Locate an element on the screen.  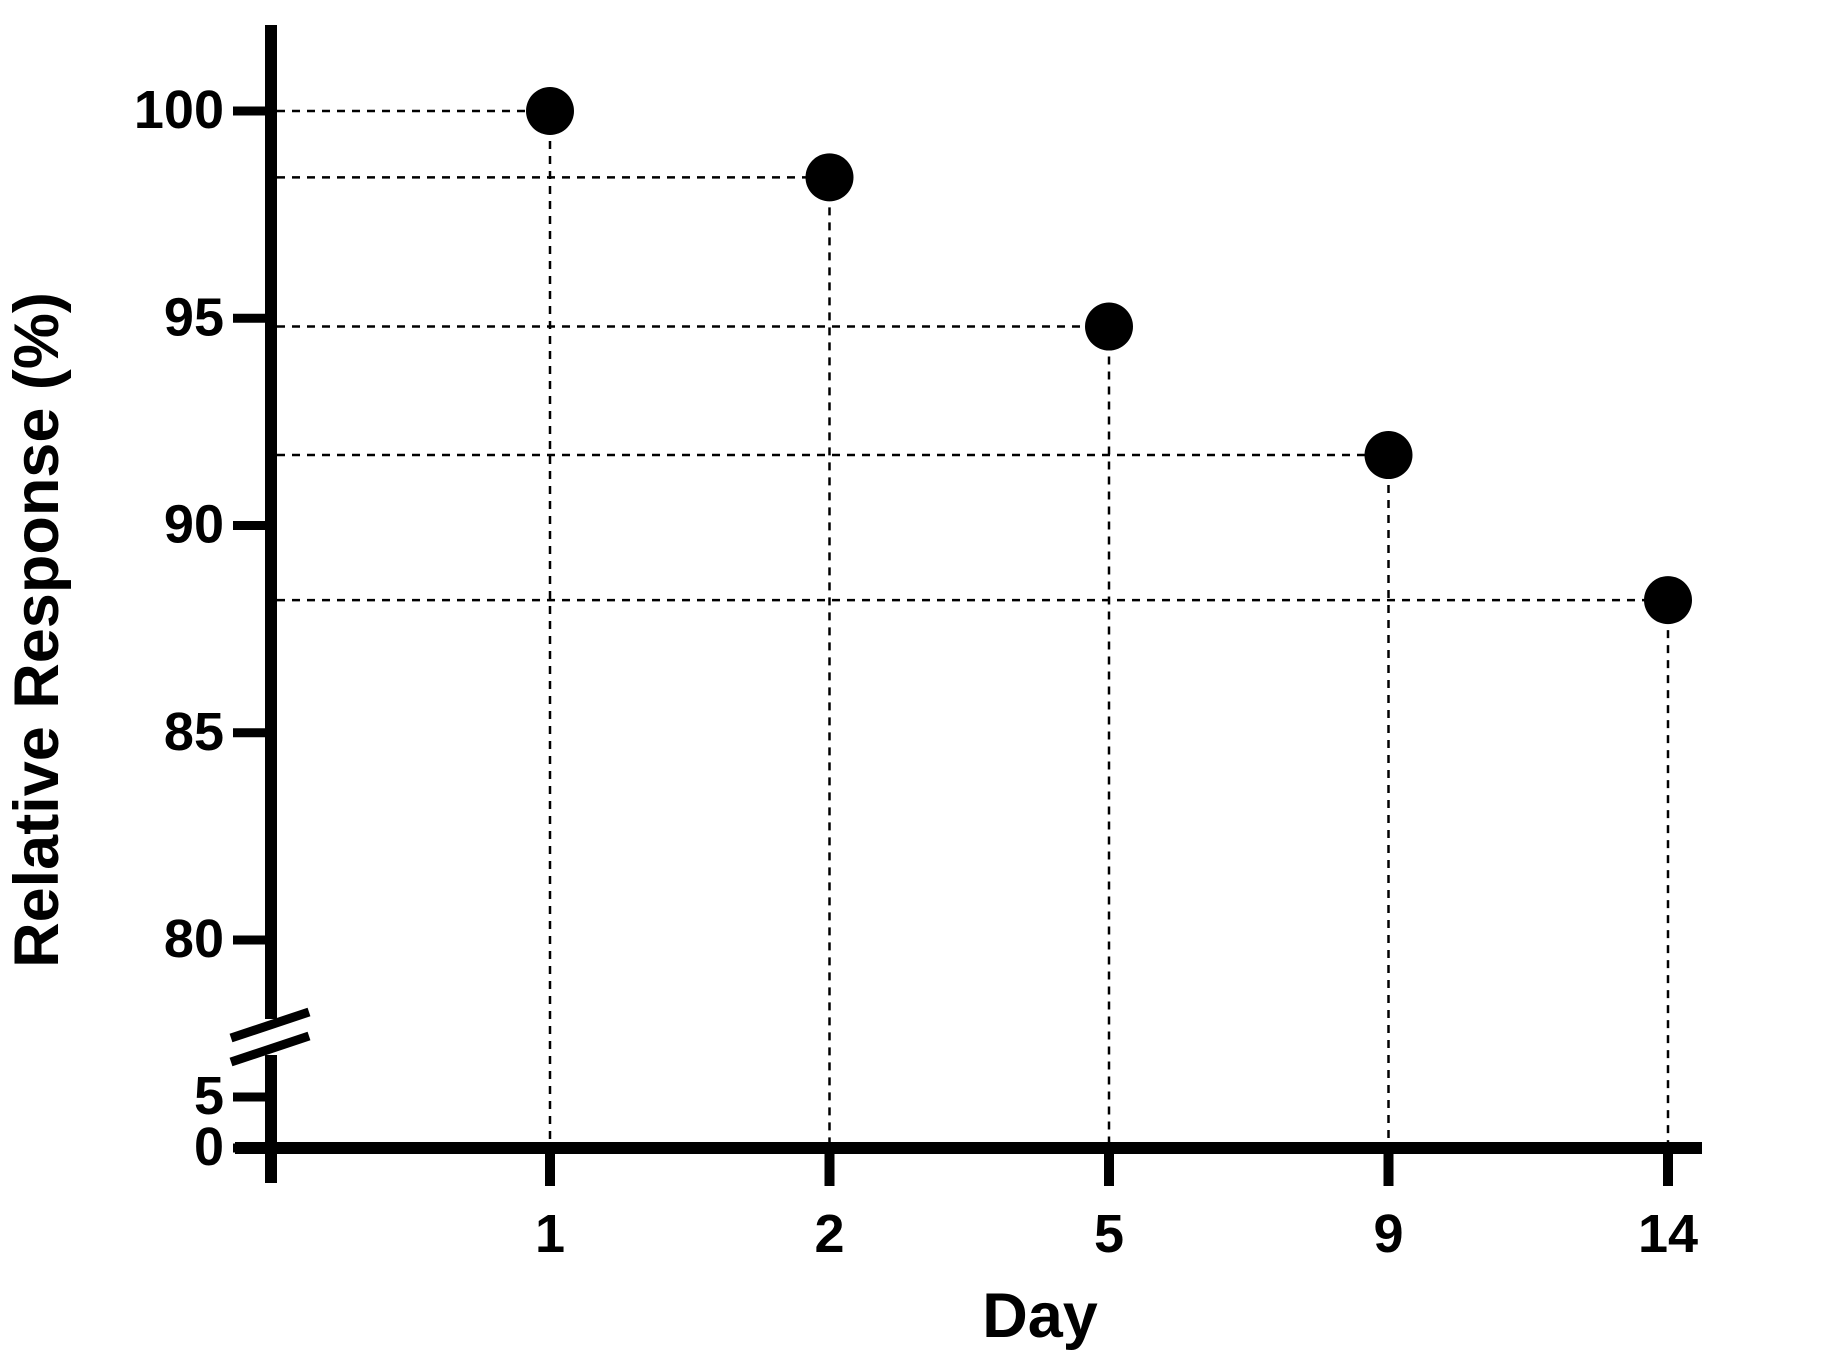
x-tick-label: 5 is located at coordinates (1109, 1234).